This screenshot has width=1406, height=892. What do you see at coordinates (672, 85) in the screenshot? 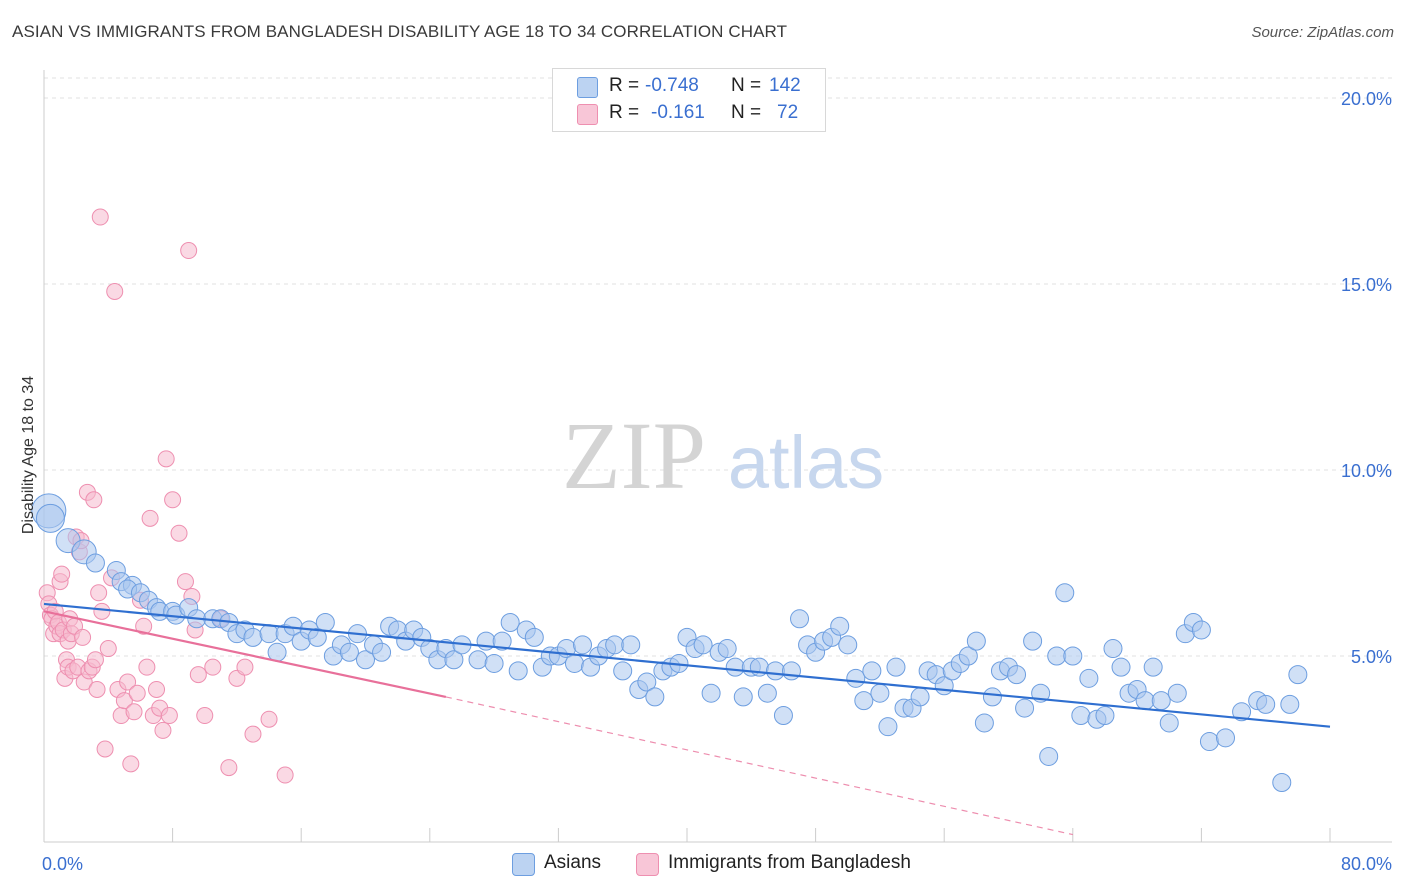
I see `r-value: -0.748` at bounding box center [672, 85].